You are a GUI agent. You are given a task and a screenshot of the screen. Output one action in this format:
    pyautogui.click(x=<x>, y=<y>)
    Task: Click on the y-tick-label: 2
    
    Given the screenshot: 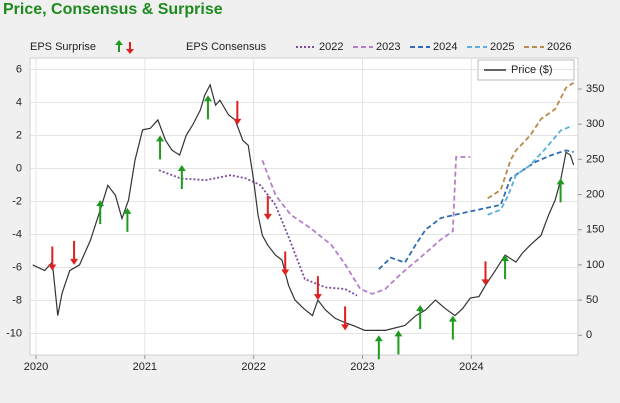 What is the action you would take?
    pyautogui.click(x=19, y=135)
    